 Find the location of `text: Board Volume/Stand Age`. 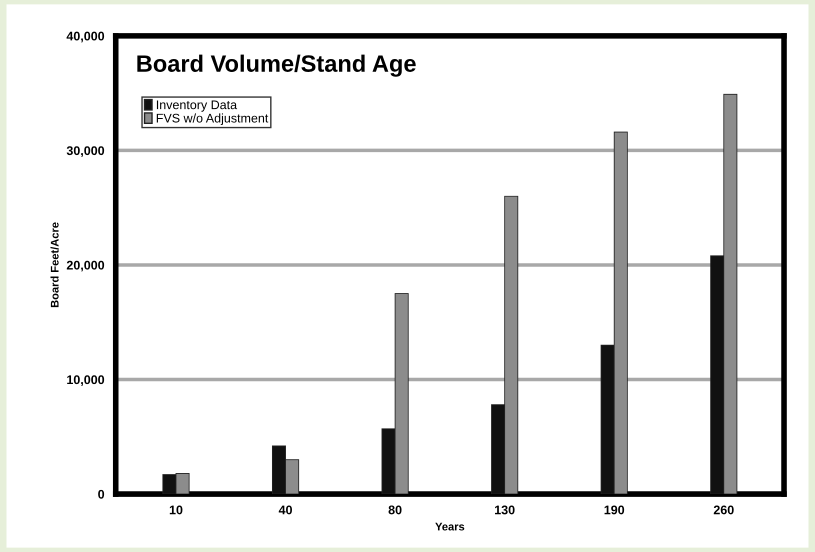

text: Board Volume/Stand Age is located at coordinates (276, 65).